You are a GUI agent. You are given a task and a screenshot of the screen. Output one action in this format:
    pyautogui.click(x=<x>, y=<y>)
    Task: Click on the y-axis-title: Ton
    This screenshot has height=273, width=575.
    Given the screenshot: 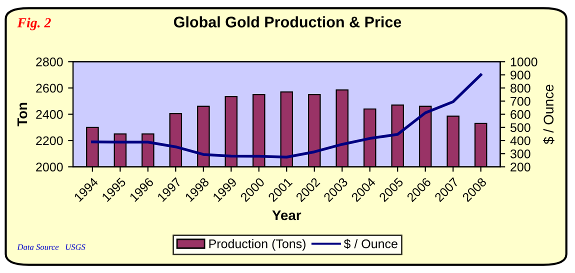 What is the action you would take?
    pyautogui.click(x=23, y=114)
    